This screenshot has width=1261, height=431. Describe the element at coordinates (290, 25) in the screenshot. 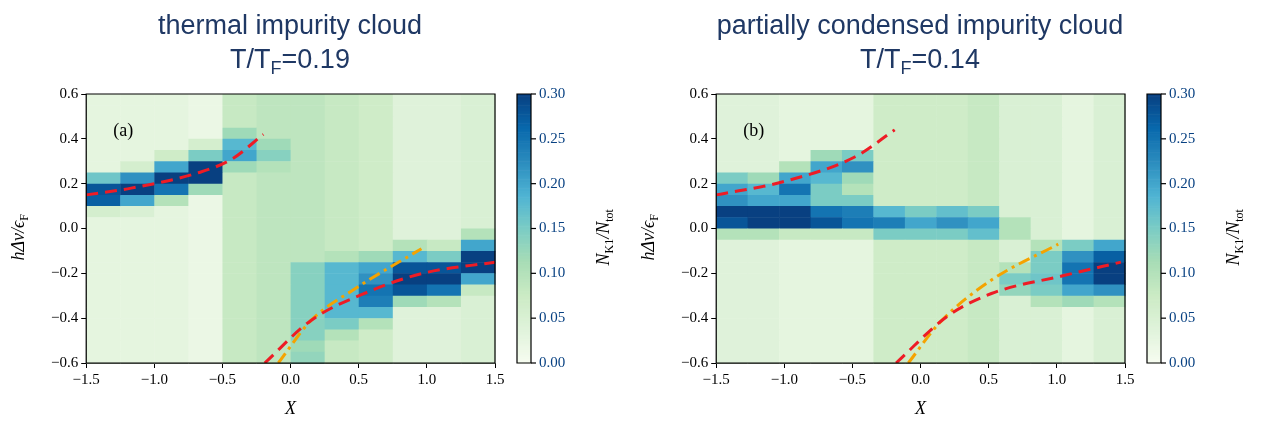

I see `chart-title: thermal impurity cloud` at that location.